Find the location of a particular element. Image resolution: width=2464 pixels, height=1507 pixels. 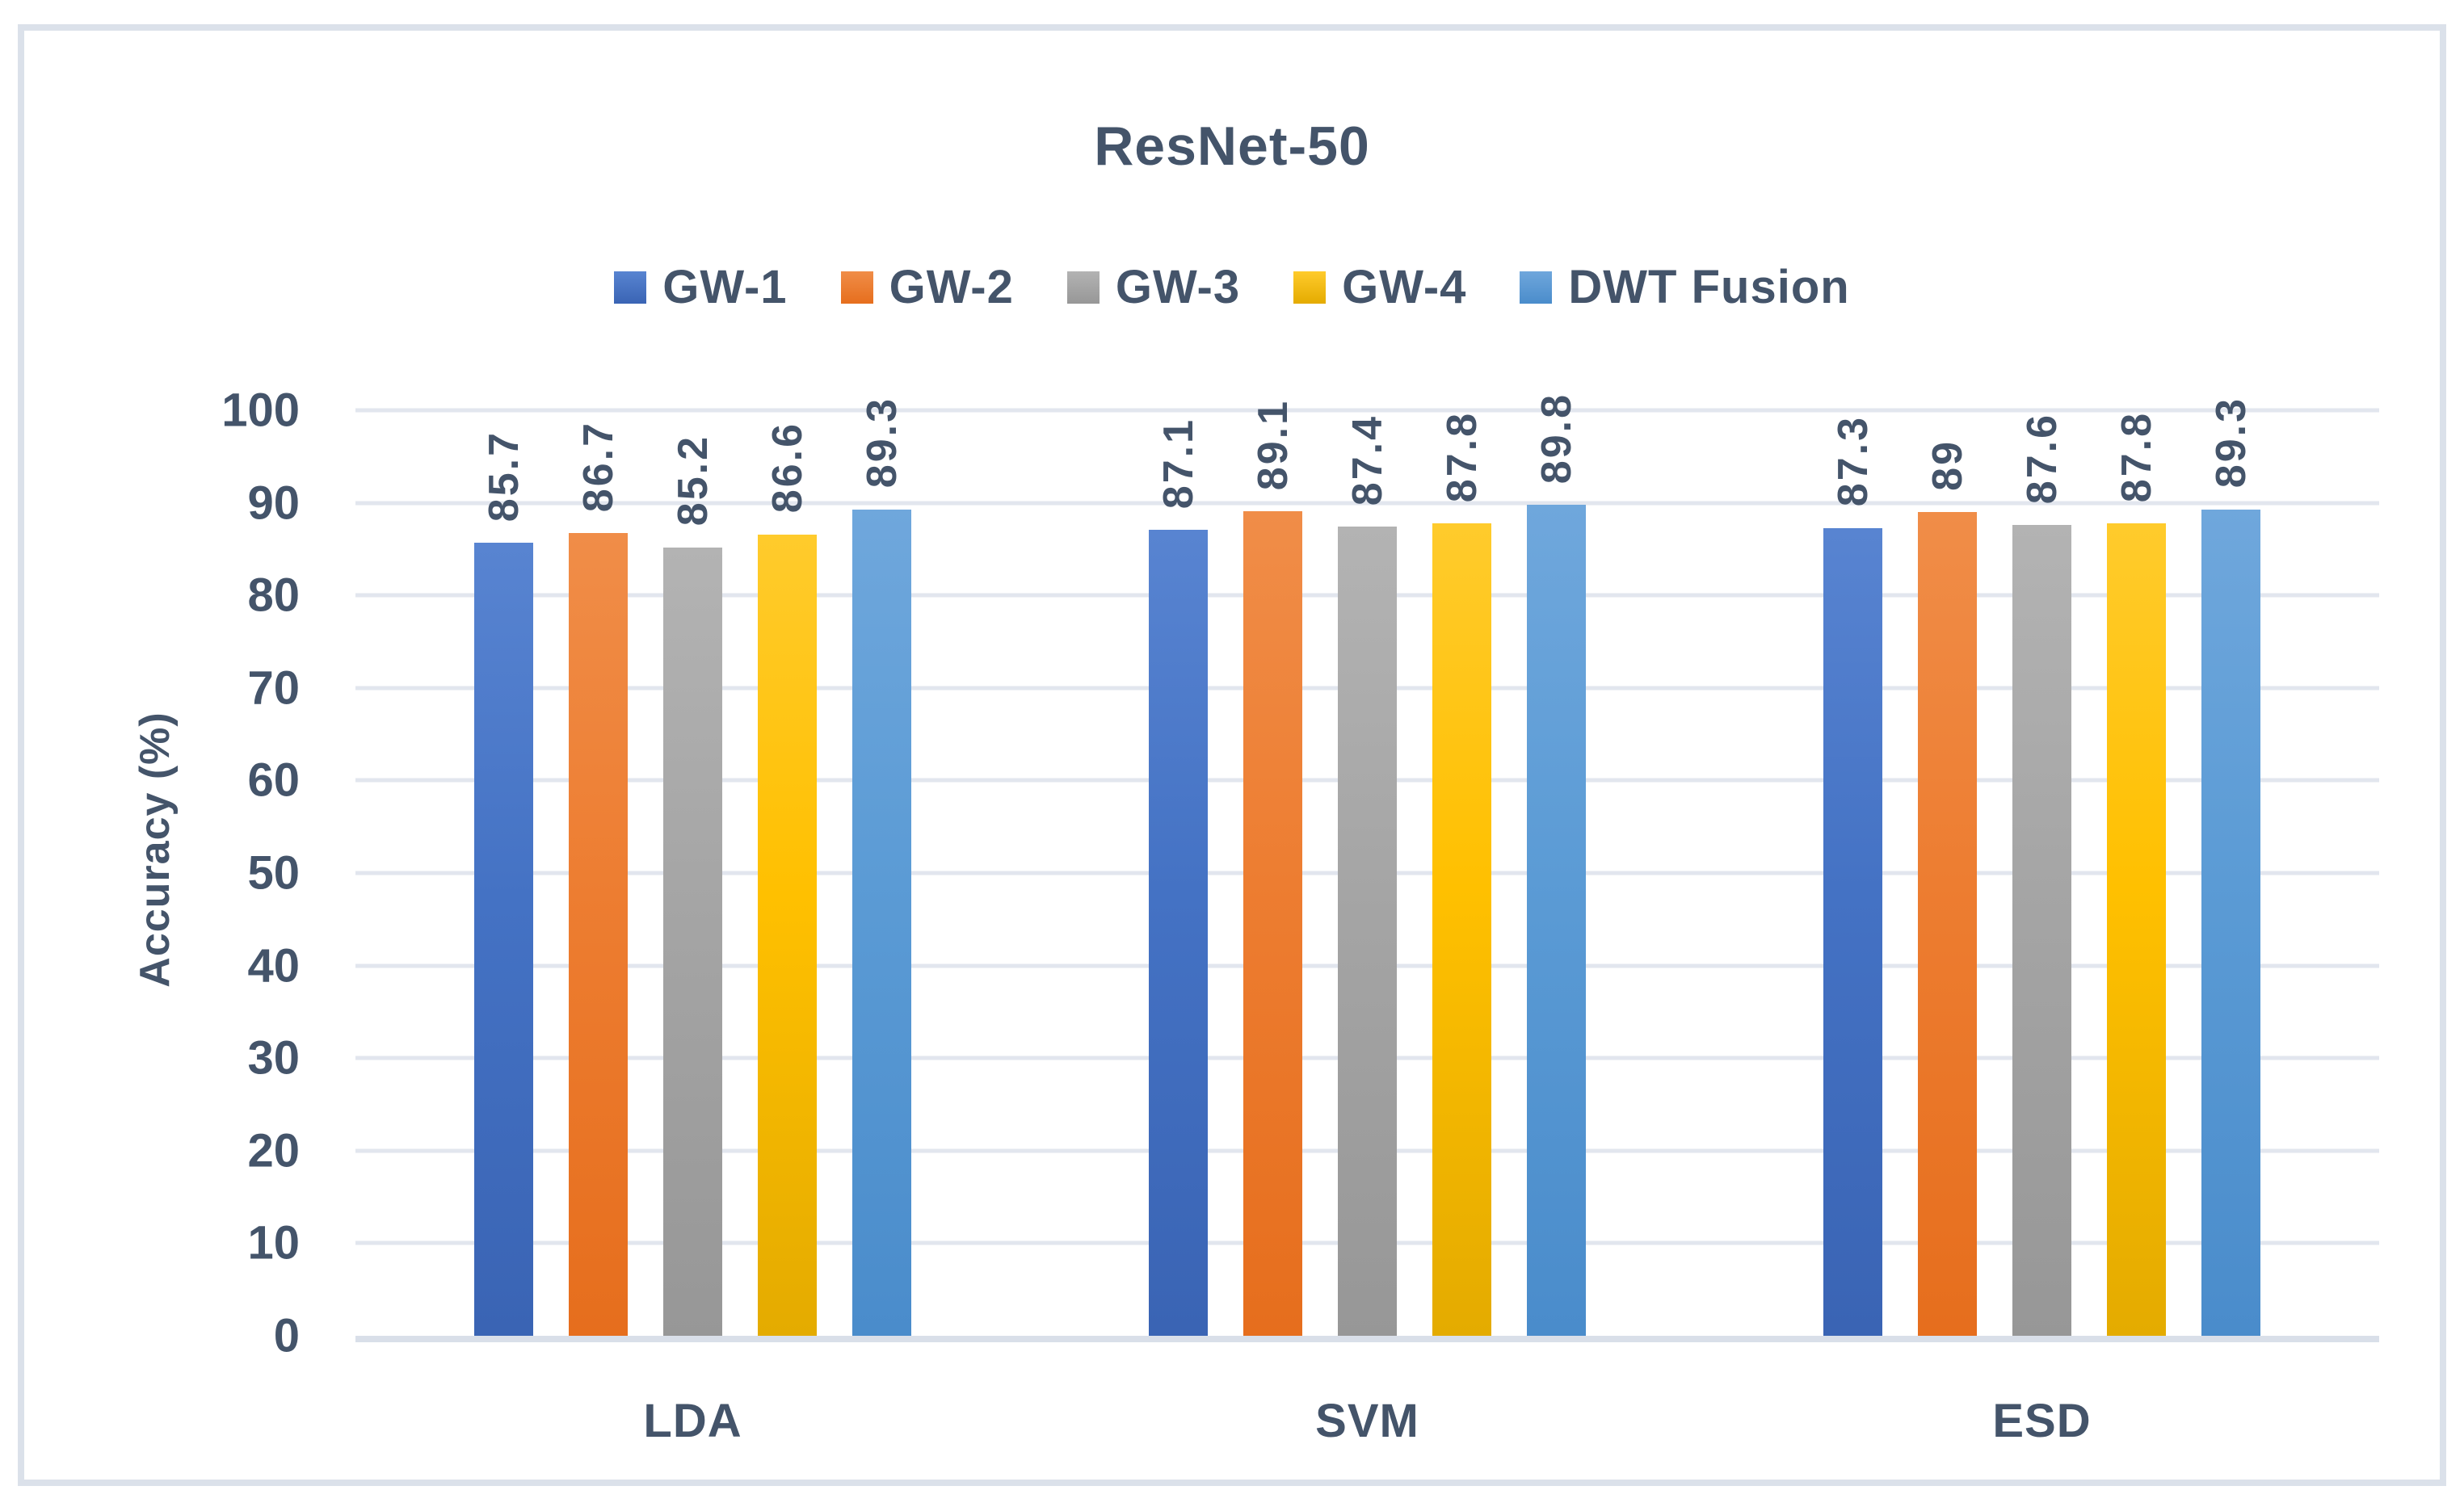

bar-slot: 86.6 is located at coordinates (787, 873).